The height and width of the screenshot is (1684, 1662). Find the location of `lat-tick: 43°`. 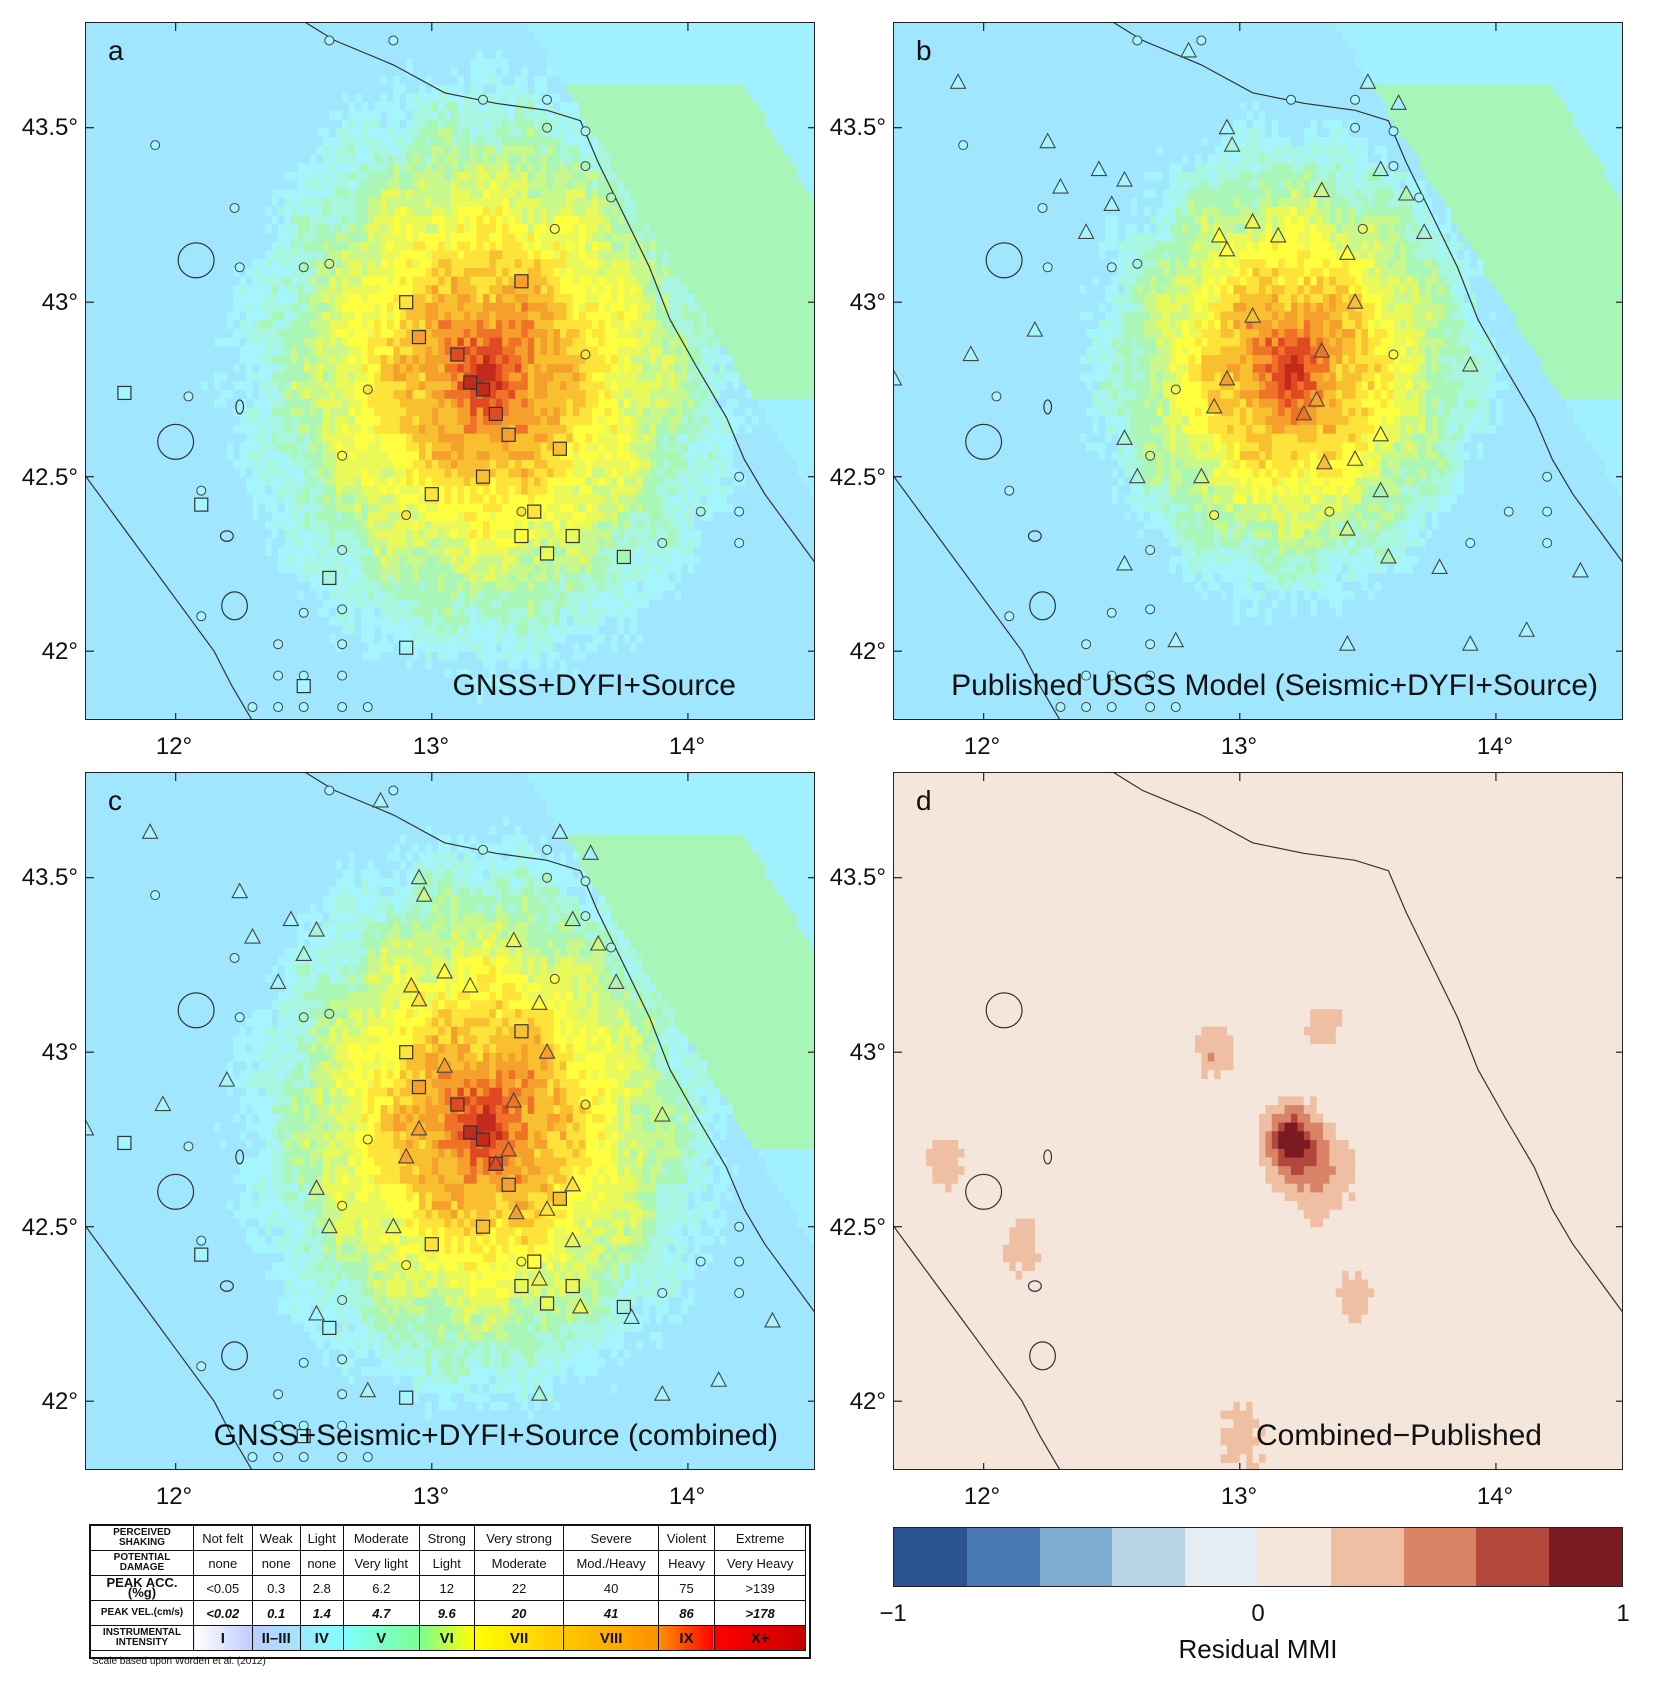

lat-tick: 43° is located at coordinates (43, 1053).